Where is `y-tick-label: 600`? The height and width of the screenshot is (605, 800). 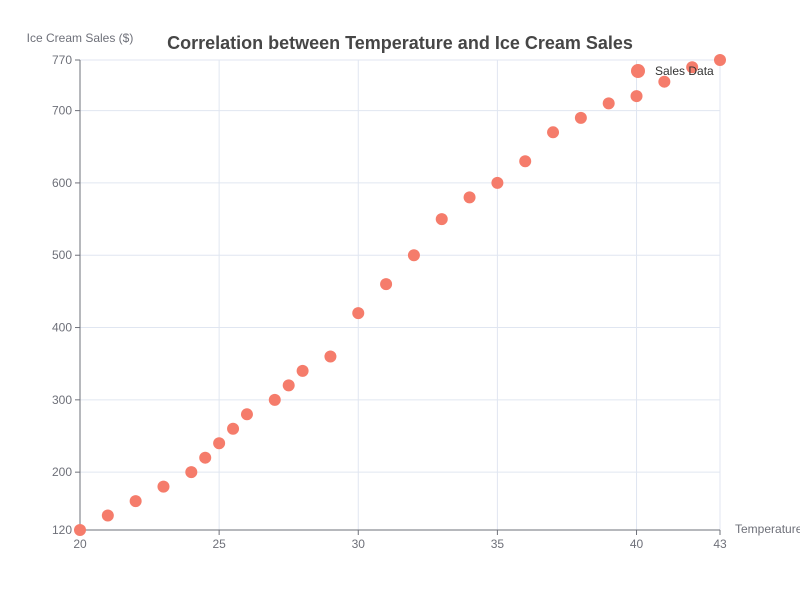
y-tick-label: 600 is located at coordinates (62, 183).